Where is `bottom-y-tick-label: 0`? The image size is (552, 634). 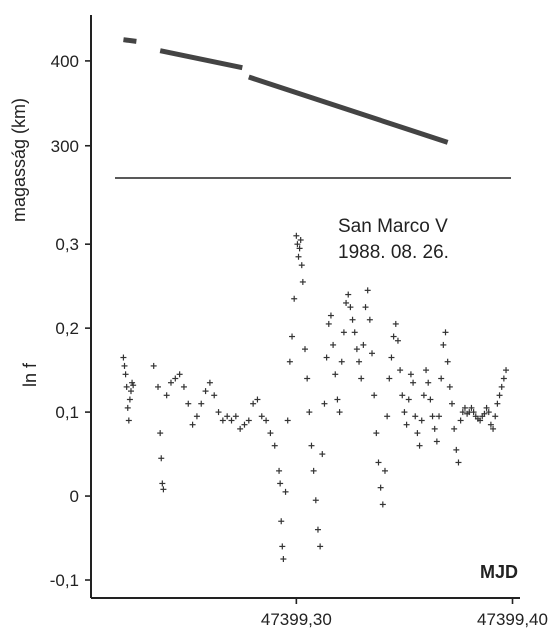 bottom-y-tick-label: 0 is located at coordinates (74, 496).